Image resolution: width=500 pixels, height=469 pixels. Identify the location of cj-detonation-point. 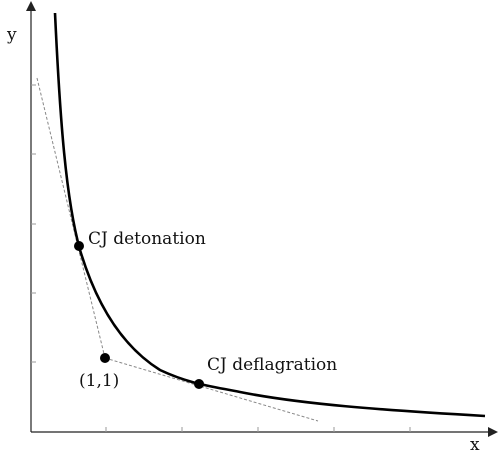
(79, 246).